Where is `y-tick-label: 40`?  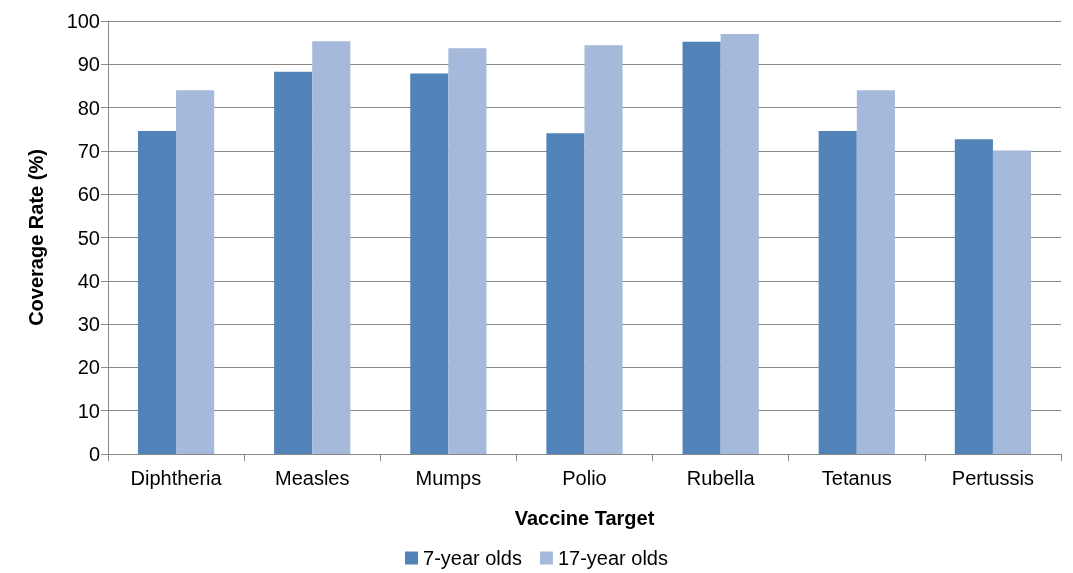 y-tick-label: 40 is located at coordinates (88, 280).